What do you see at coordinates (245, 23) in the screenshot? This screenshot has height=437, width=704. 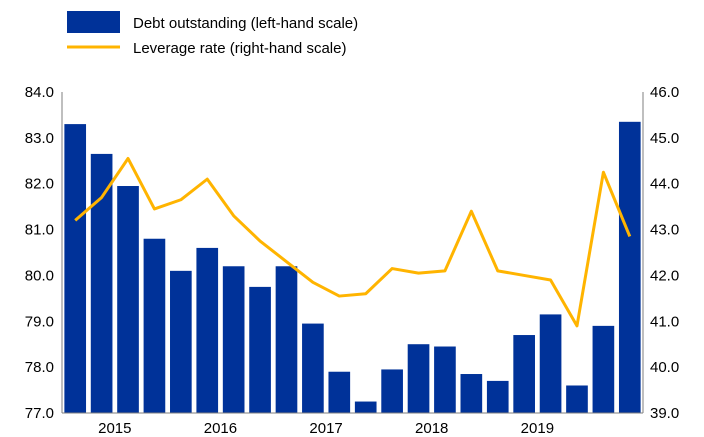 I see `legend-label-debt-outstanding: Debt outstanding (left-hand scale)` at bounding box center [245, 23].